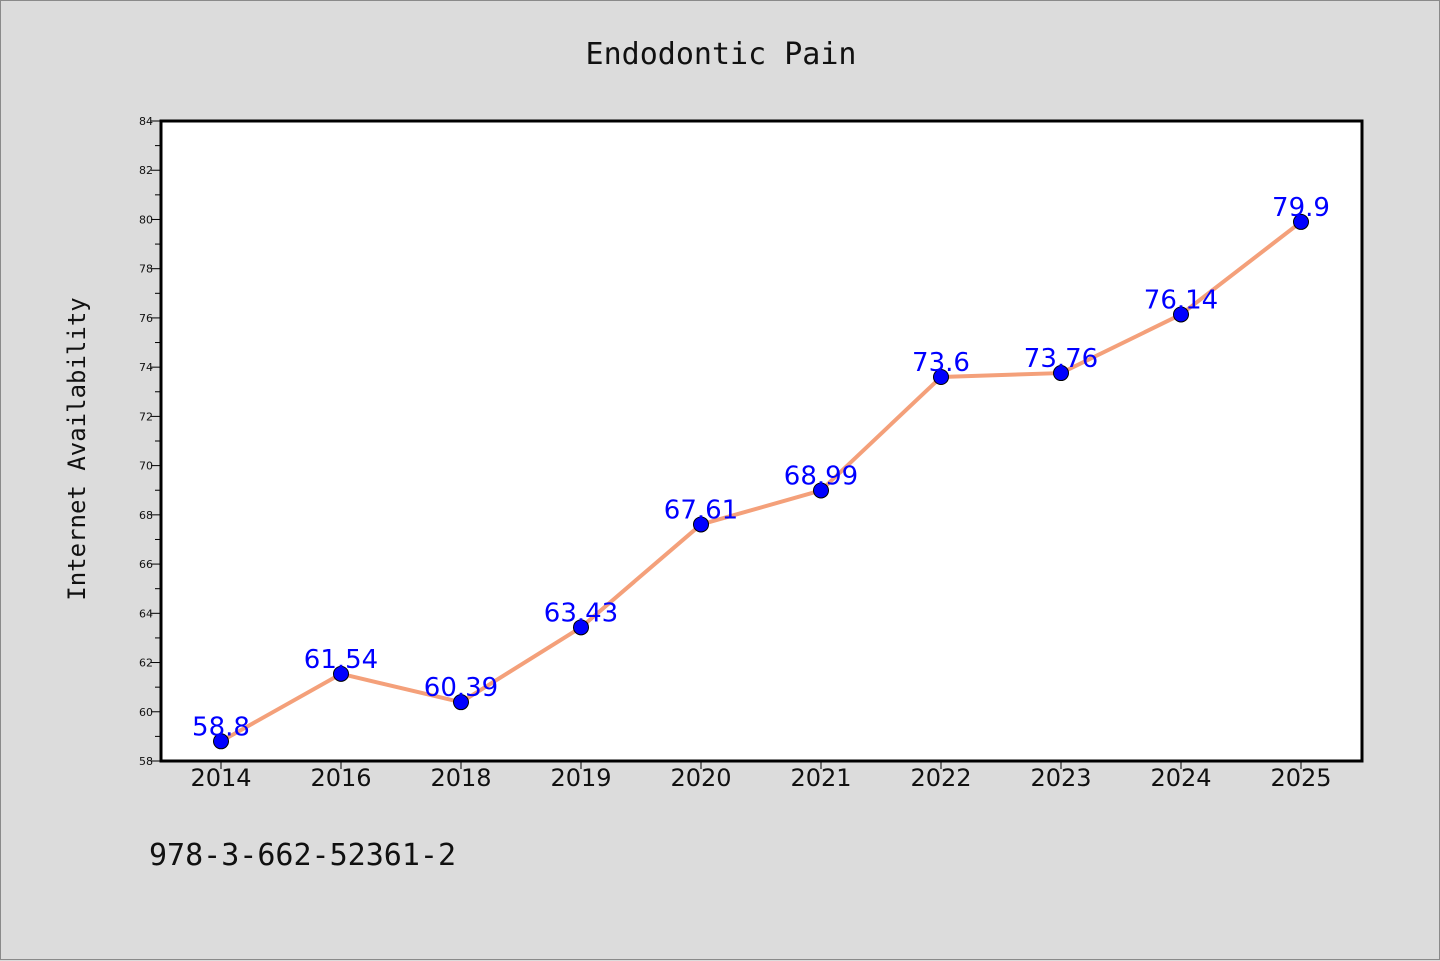 This screenshot has width=1440, height=961. What do you see at coordinates (761, 776) in the screenshot?
I see `x-axis-ticks: 2014 2016 2018 2019 2020 2021 2022 2023 2024 2025` at bounding box center [761, 776].